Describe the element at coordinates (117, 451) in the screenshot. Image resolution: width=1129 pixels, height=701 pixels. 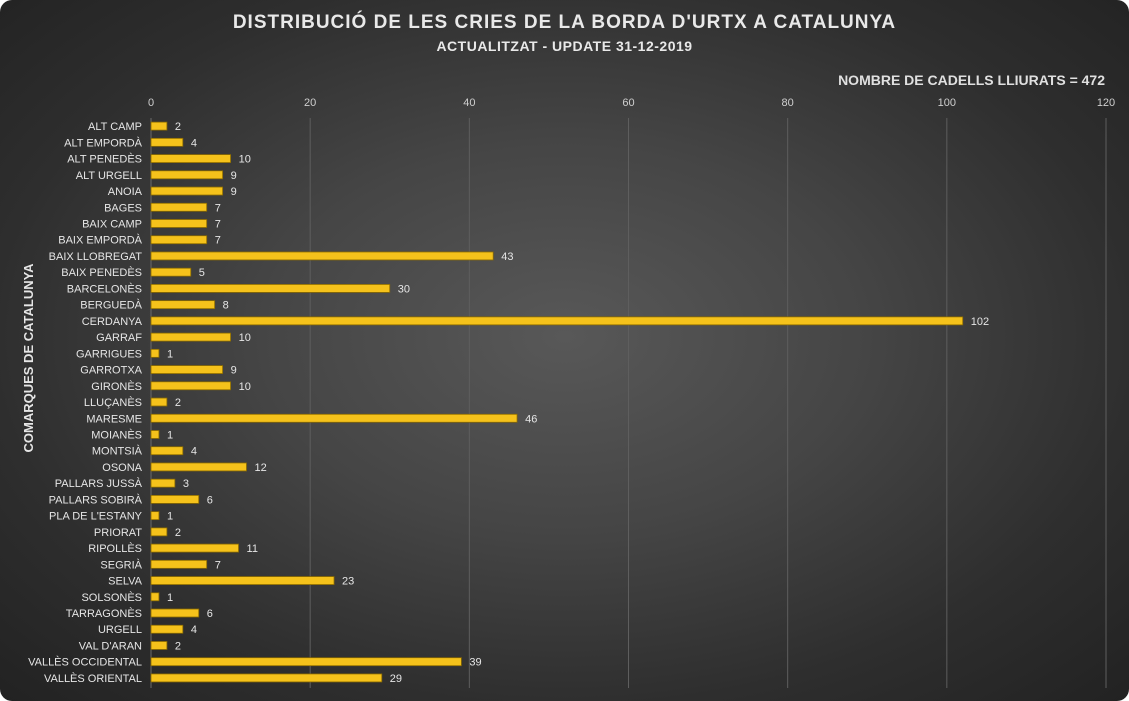
I see `category-label: MONTSIÀ` at that location.